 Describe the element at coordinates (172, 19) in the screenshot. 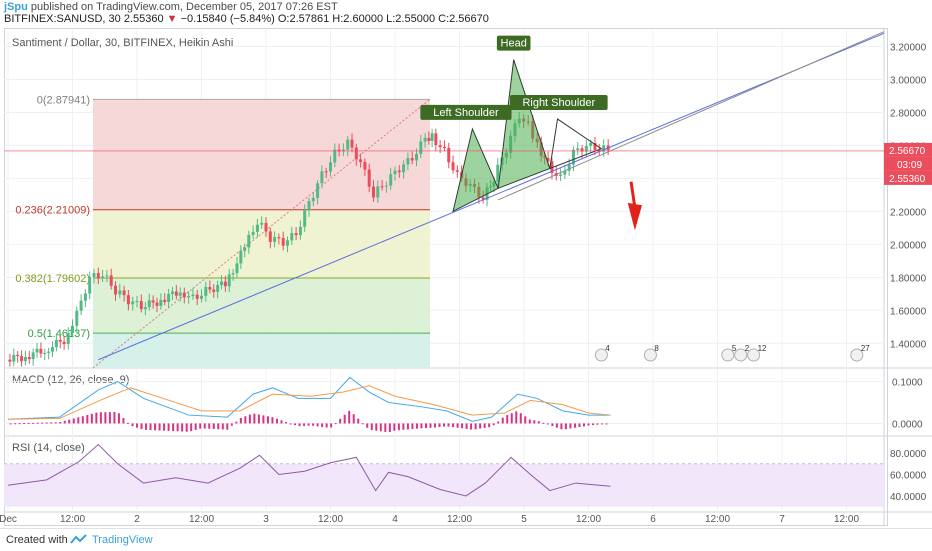

I see `down-arrow-icon: ▼` at that location.